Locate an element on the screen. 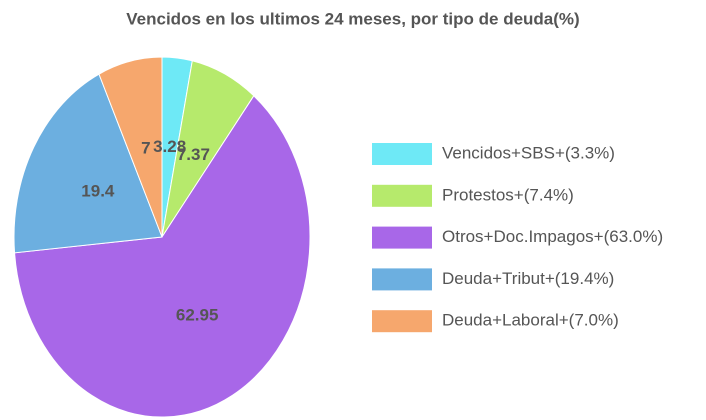 The image size is (706, 420). data-label: 19.4 is located at coordinates (98, 191).